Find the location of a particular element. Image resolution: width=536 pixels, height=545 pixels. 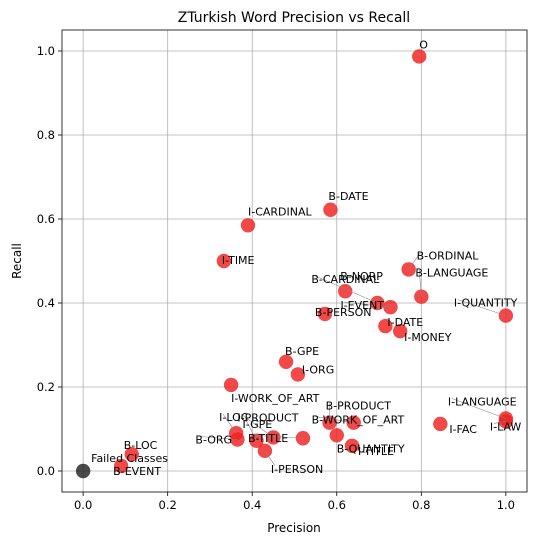

point-label-i-cardinal: I-CARDINAL is located at coordinates (280, 211).